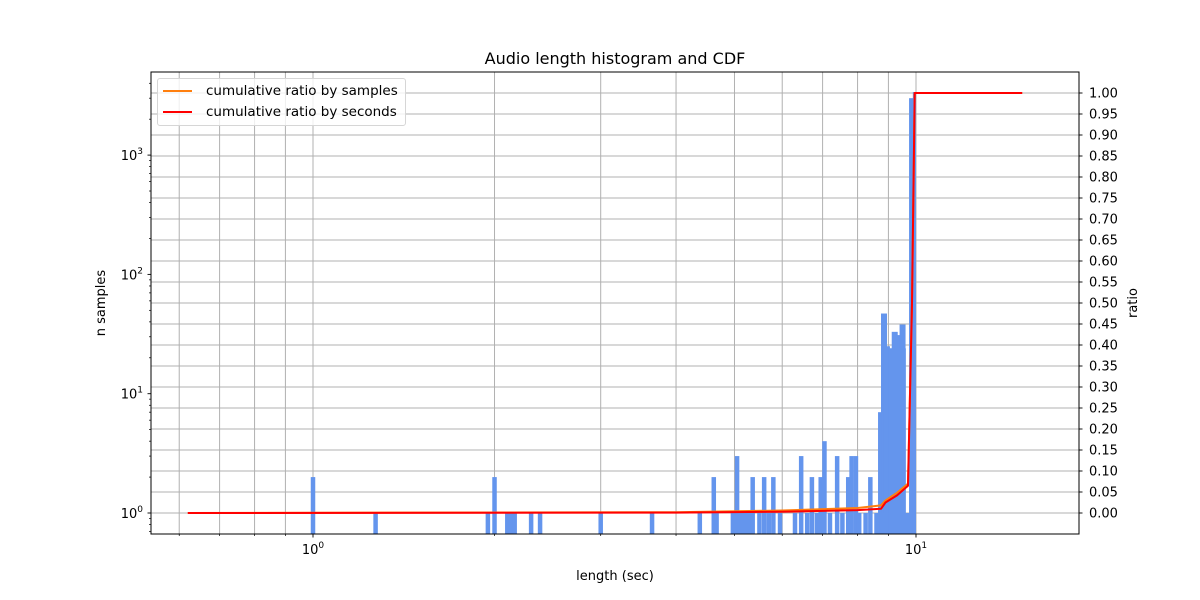 Image resolution: width=1200 pixels, height=600 pixels. Describe the element at coordinates (1103, 115) in the screenshot. I see `svg-text: 0.95` at that location.